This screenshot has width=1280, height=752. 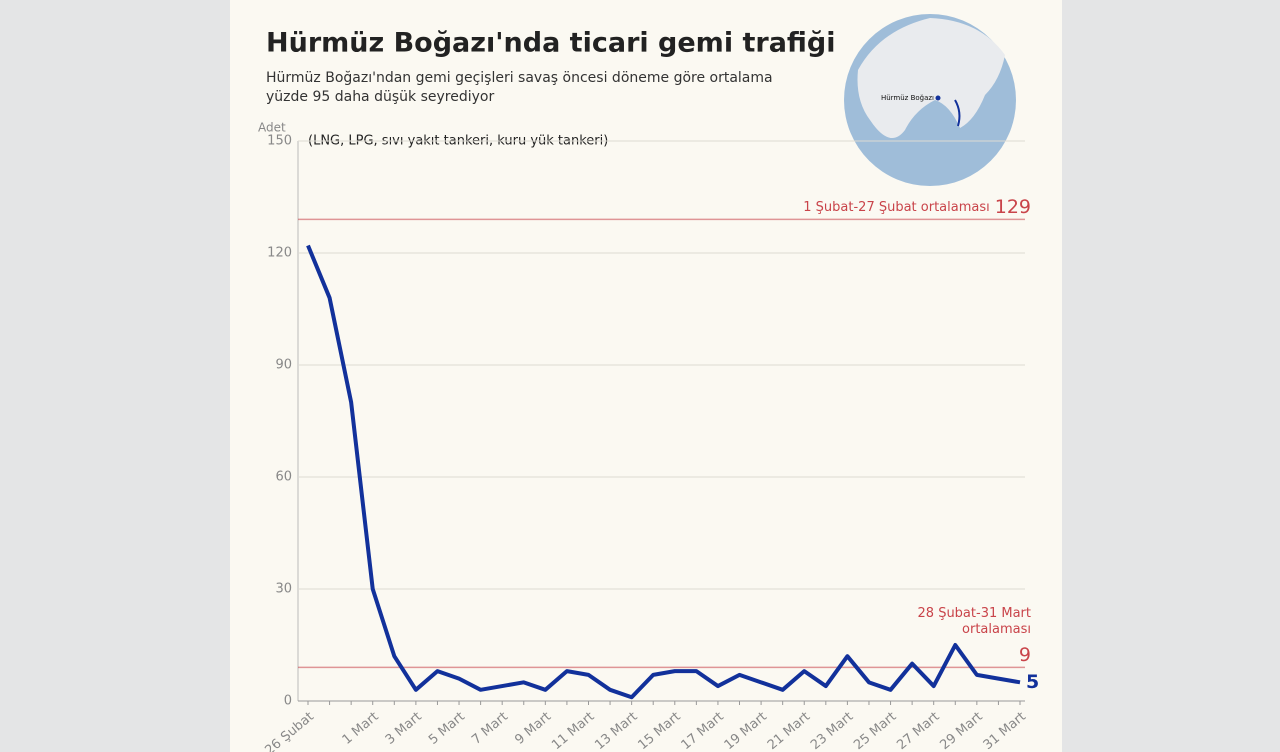 I want to click on globe: Hürmüz Boğazı, so click(x=930, y=100).